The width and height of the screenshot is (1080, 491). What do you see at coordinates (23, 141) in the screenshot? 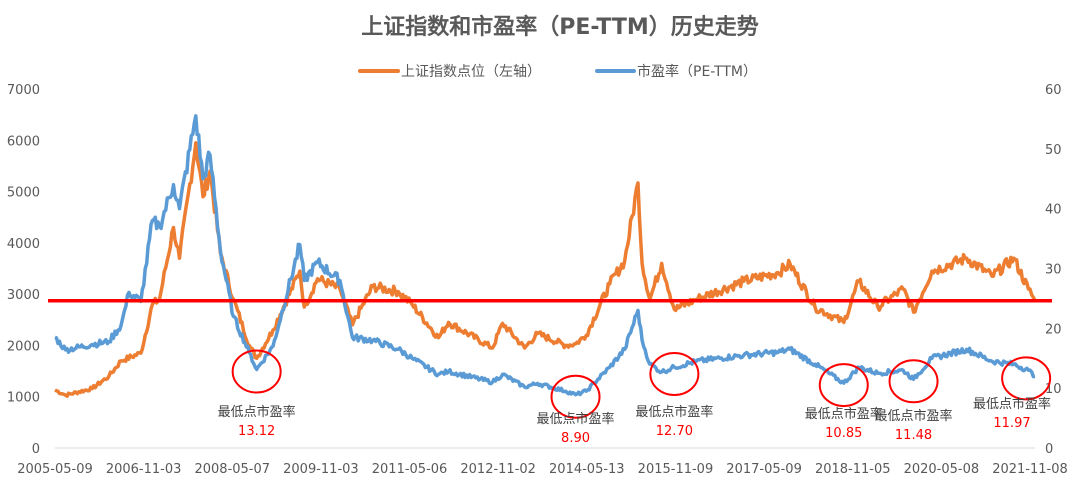
I see `y-left-tick-label: 6000` at bounding box center [23, 141].